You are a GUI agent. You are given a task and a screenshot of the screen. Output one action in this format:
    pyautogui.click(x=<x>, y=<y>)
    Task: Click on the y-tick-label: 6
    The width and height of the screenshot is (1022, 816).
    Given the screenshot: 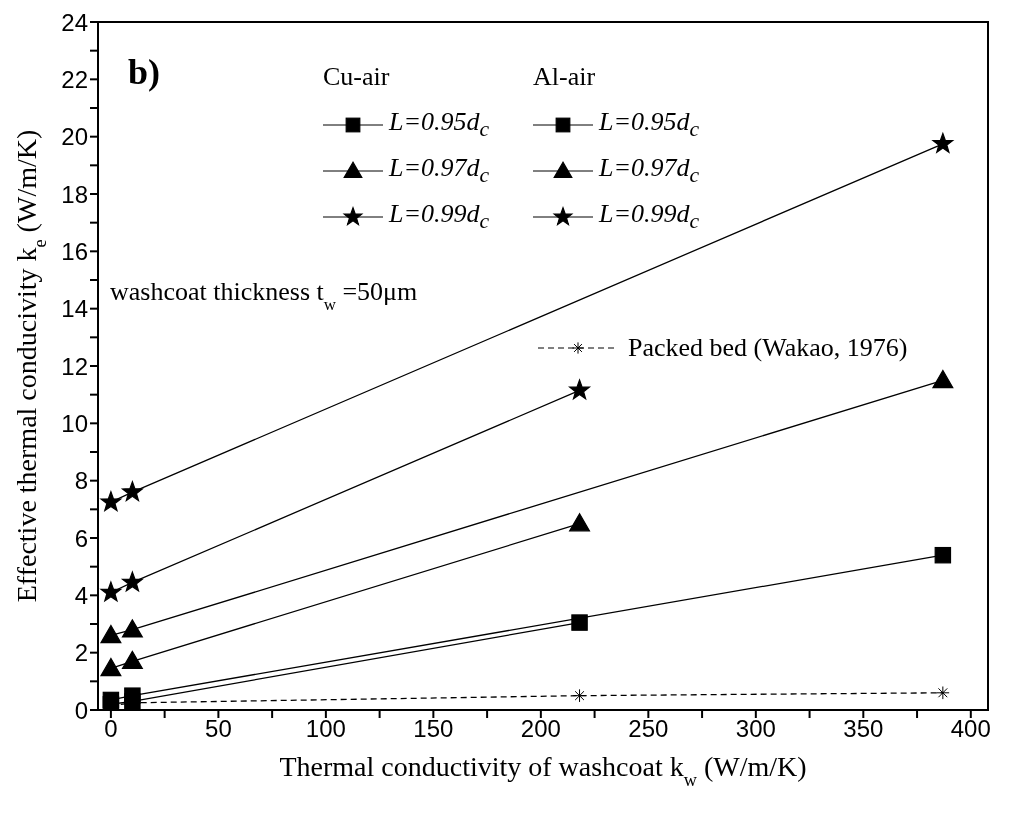 What is the action you would take?
    pyautogui.click(x=81, y=538)
    